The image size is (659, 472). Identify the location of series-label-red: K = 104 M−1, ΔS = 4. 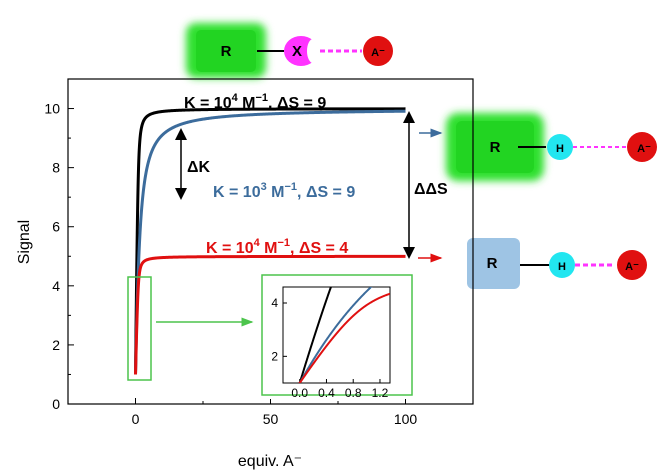
(277, 247).